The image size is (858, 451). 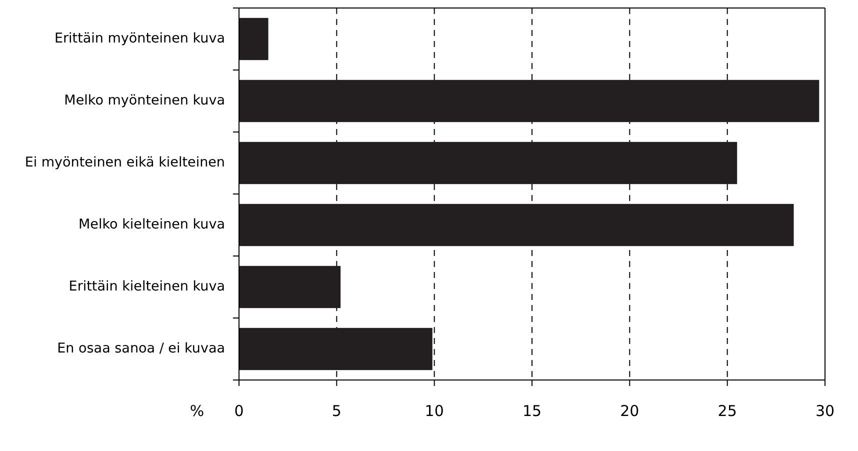 I want to click on x-axis-title: %, so click(x=197, y=411).